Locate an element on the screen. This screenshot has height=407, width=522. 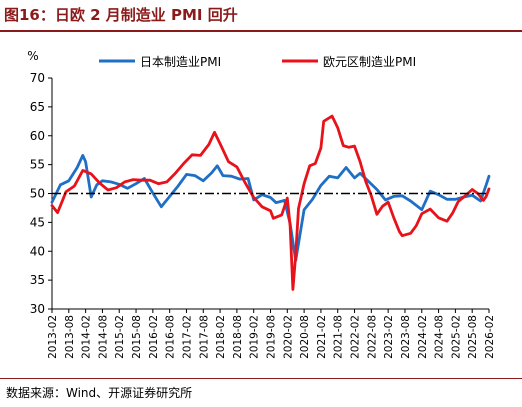
legend: 日本制造业PMI 欧元区制造业PMI is located at coordinates (257, 62).